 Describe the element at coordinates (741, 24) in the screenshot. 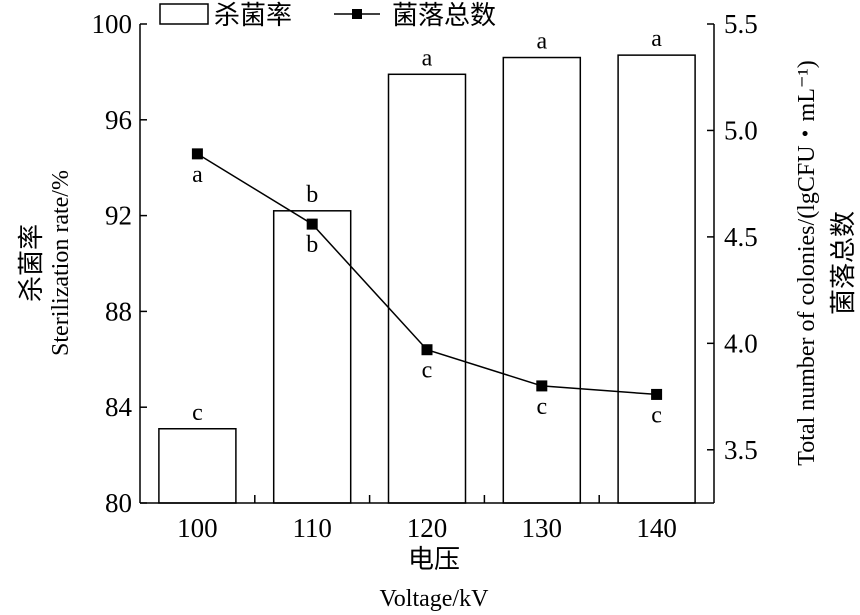

I see `right-tick-label-5.5: 5.5` at that location.